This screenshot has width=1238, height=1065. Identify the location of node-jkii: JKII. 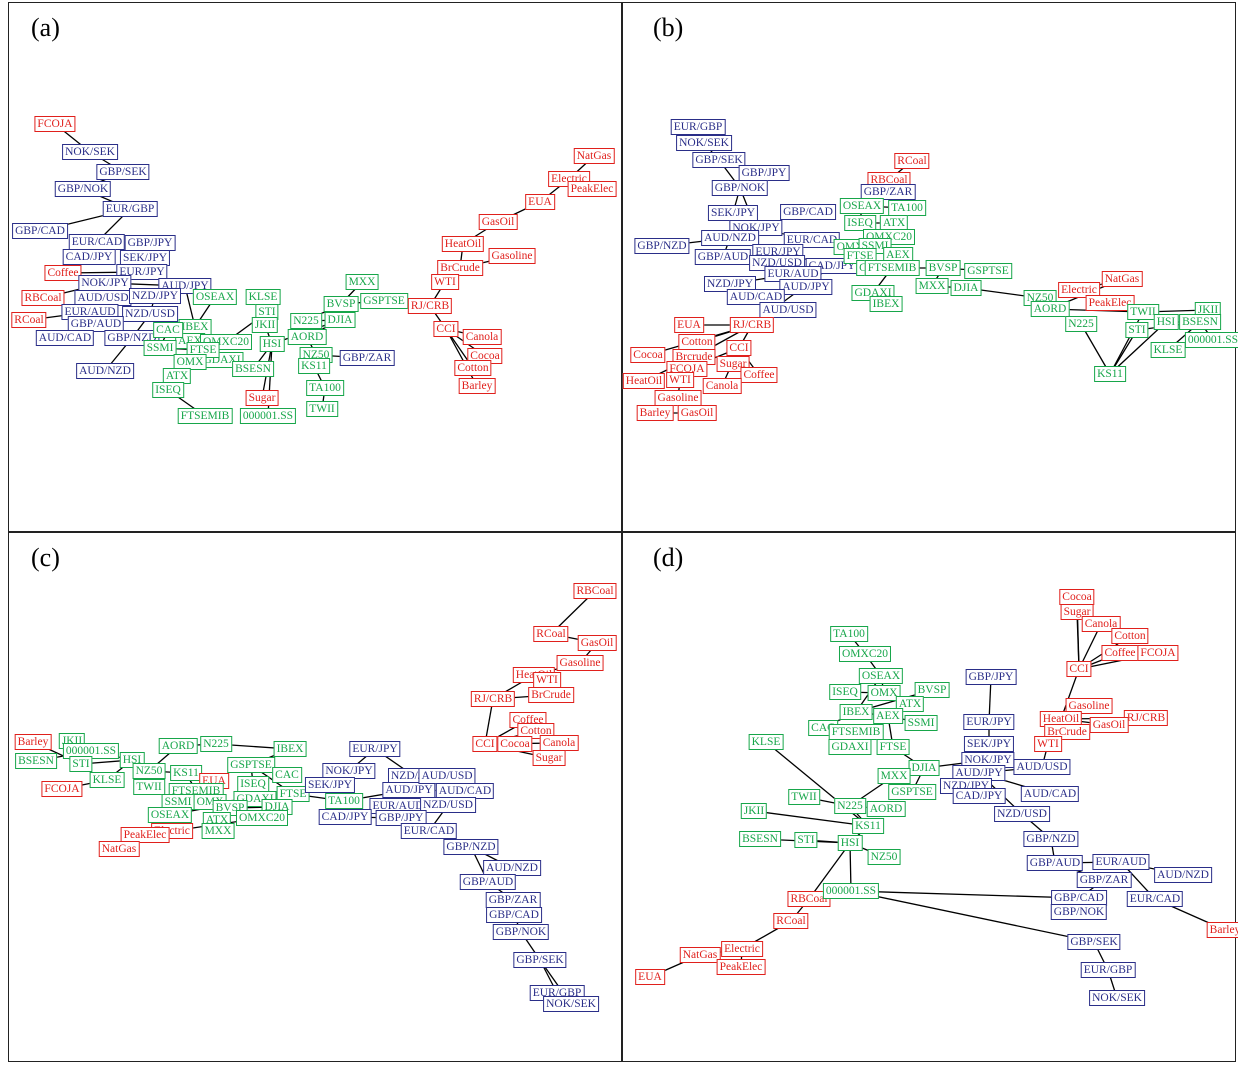
(754, 811).